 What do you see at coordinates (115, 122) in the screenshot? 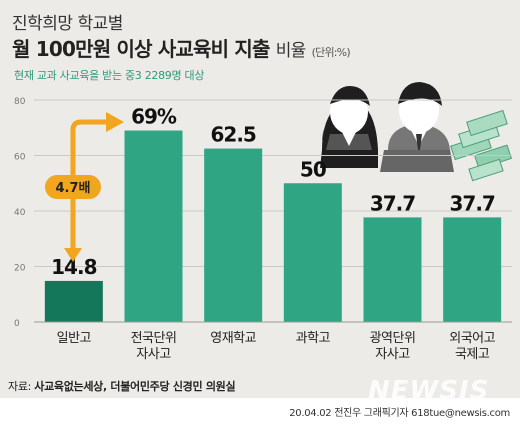
I see `arrow-head-right` at bounding box center [115, 122].